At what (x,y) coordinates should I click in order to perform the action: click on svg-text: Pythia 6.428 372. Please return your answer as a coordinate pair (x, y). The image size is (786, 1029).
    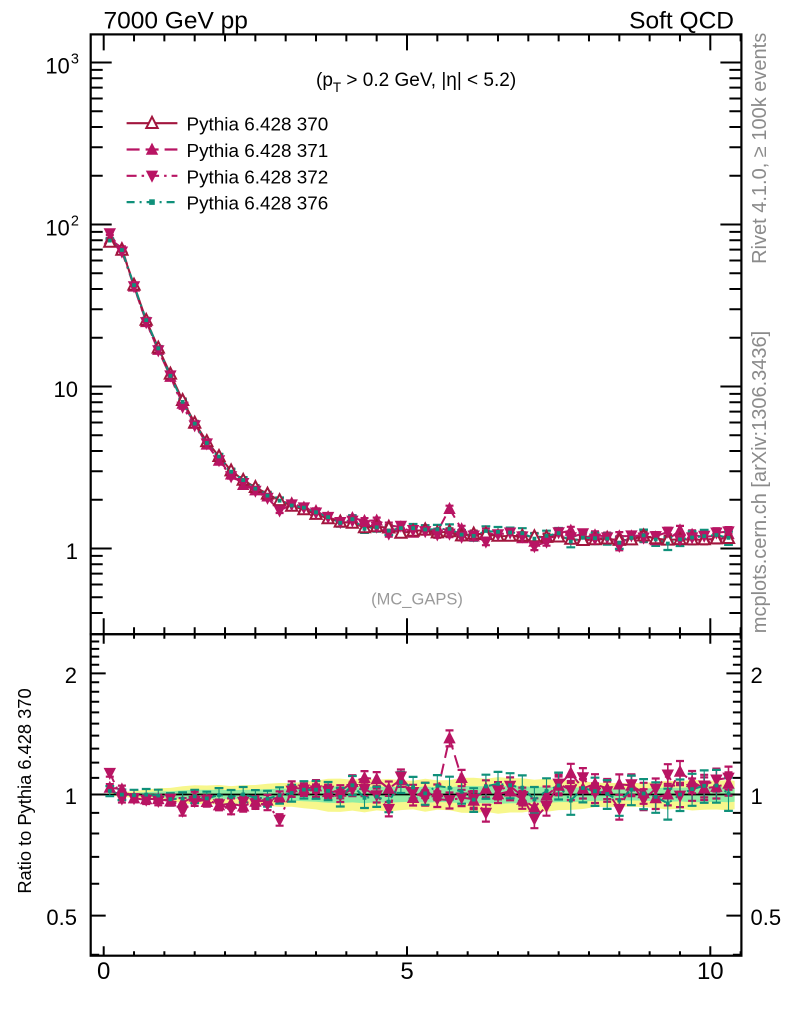
    Looking at the image, I should click on (258, 177).